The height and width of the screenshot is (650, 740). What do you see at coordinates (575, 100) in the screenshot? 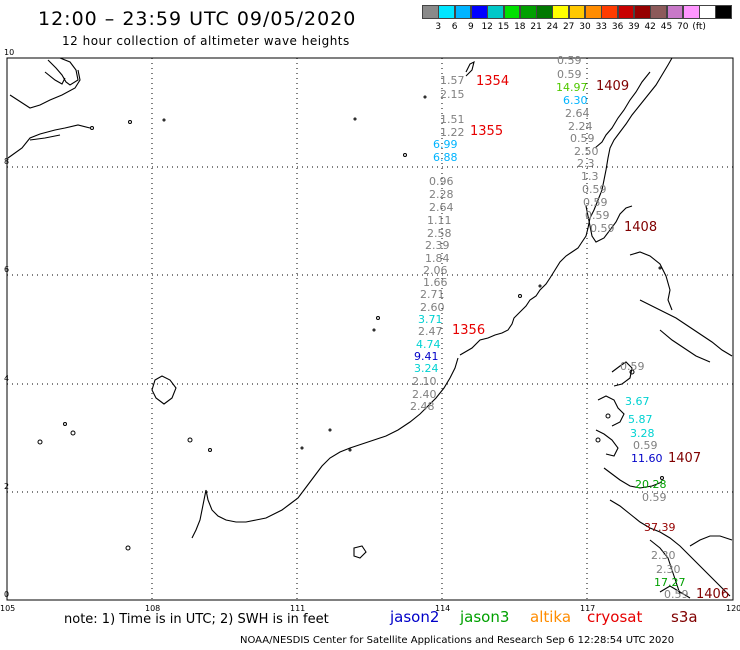
I see `swh-reading: 6.30` at bounding box center [575, 100].